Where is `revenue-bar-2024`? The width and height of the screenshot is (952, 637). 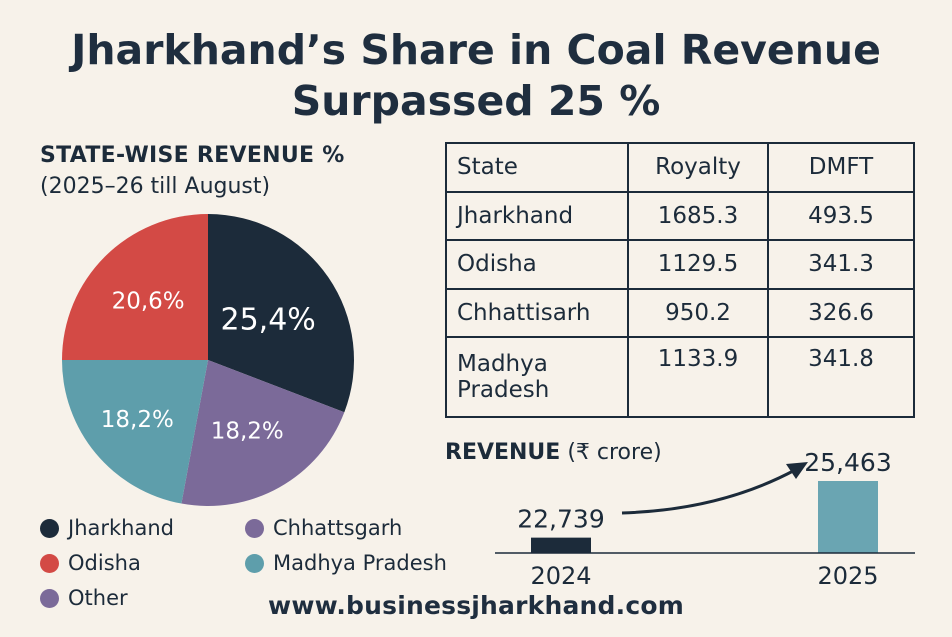 revenue-bar-2024 is located at coordinates (561, 545).